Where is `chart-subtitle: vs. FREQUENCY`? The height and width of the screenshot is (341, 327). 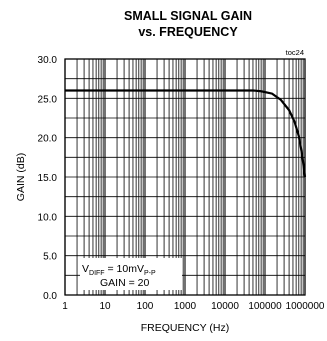 chart-subtitle: vs. FREQUENCY is located at coordinates (188, 32).